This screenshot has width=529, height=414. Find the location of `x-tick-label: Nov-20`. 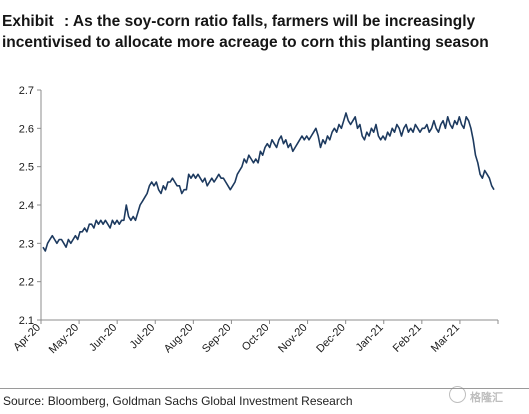

x-tick-label: Nov-20 is located at coordinates (293, 339).